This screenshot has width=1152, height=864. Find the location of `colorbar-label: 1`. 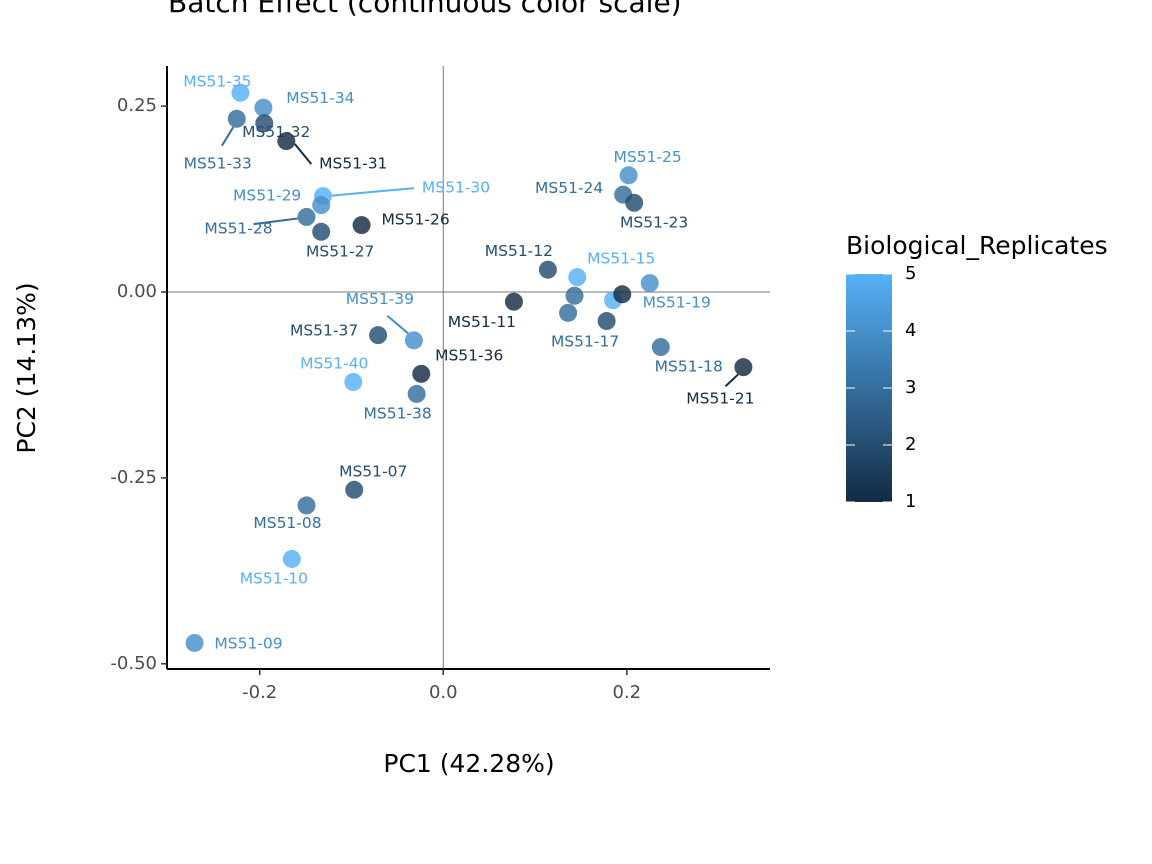

colorbar-label: 1 is located at coordinates (910, 501).